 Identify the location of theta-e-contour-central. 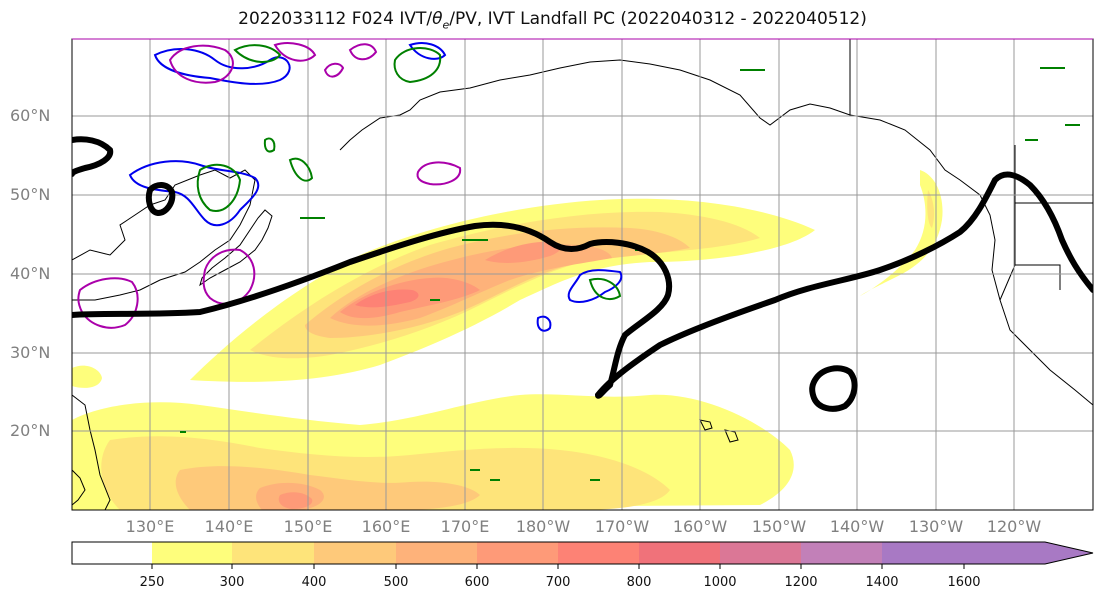
(595, 286).